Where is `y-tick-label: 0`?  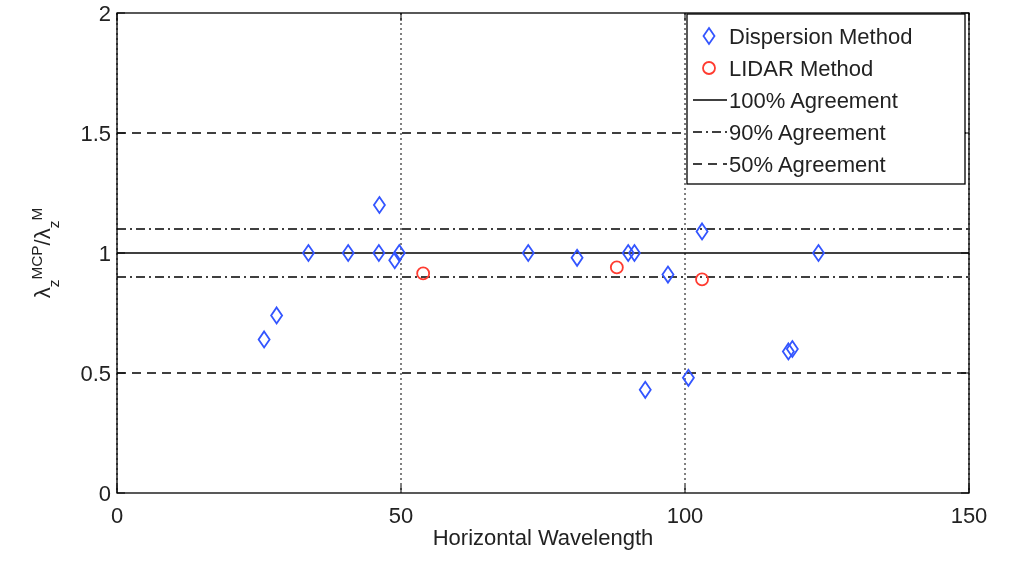 y-tick-label: 0 is located at coordinates (104, 493).